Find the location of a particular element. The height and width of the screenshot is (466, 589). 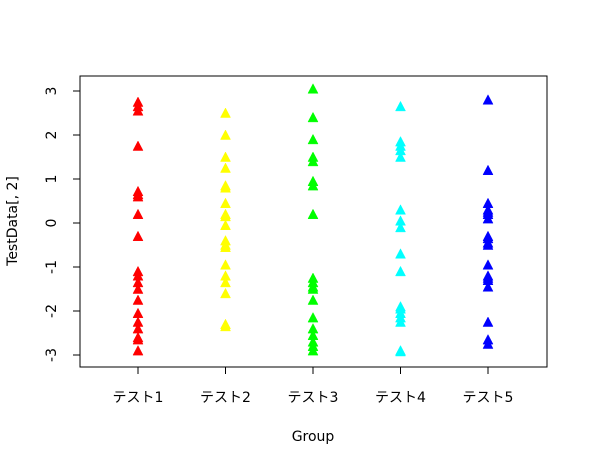

y-axis: -3 -2 -1 0 1 2 3 is located at coordinates (62, 224).